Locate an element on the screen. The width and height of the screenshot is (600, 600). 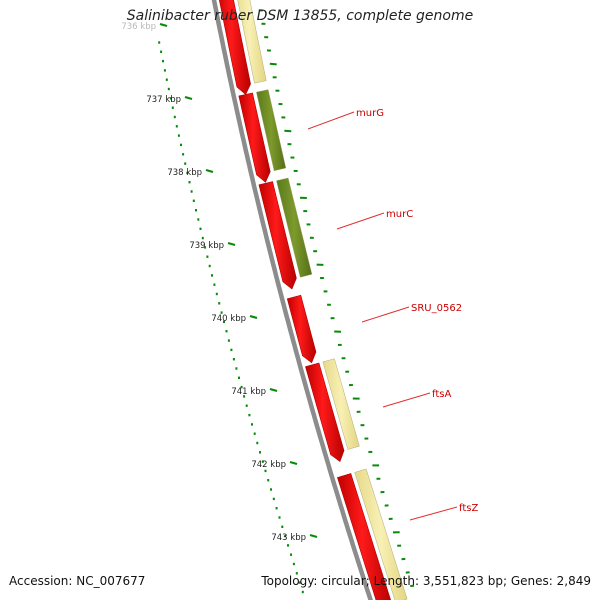
gene-label-ftsz: ftsZ is located at coordinates (468, 508).